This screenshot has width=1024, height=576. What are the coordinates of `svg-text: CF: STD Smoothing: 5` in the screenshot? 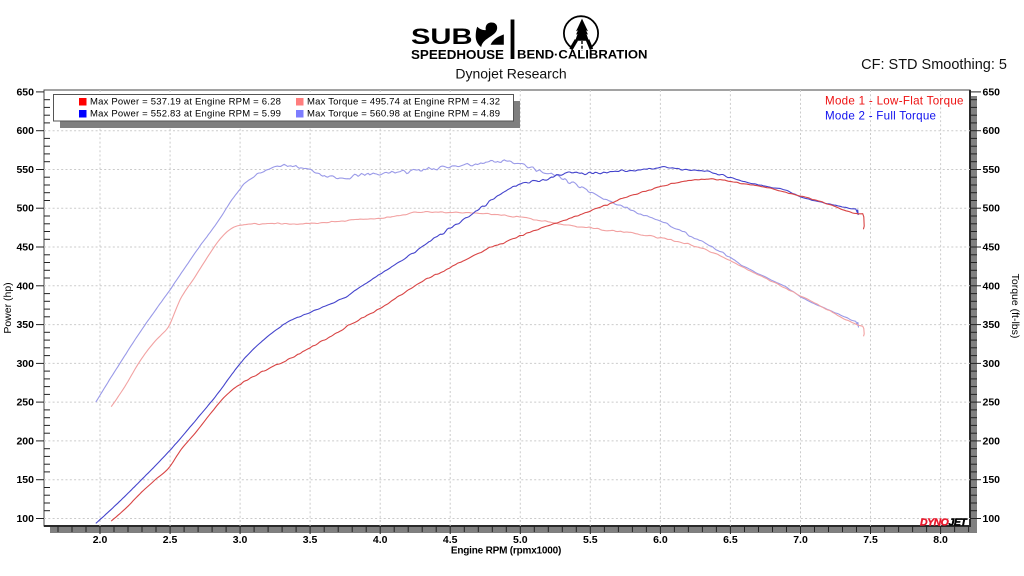 It's located at (934, 65).